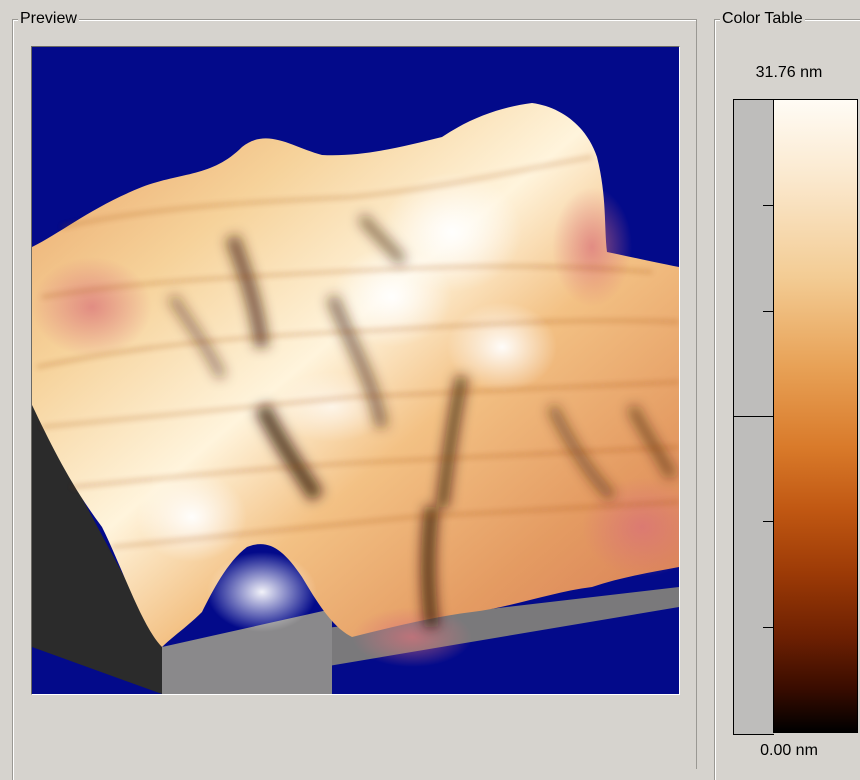 Image resolution: width=860 pixels, height=780 pixels. I want to click on min-height-label: 0.00 nm, so click(789, 750).